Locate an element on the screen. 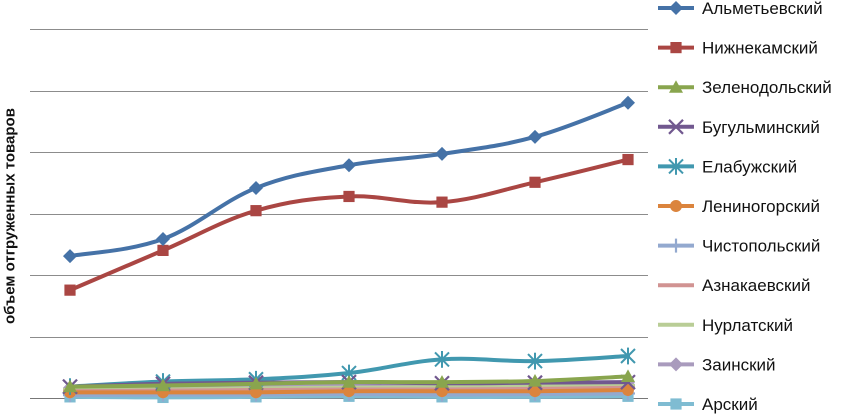 The height and width of the screenshot is (419, 852). legend-swatch-marker-stroke is located at coordinates (676, 127).